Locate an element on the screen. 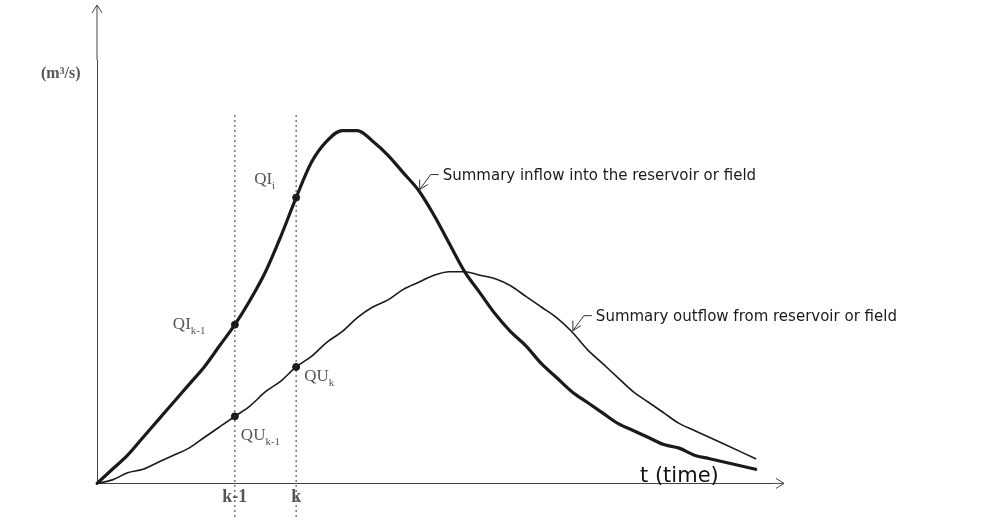 The image size is (1003, 521). series-label: Summary outflow from reservoir or field is located at coordinates (746, 315).